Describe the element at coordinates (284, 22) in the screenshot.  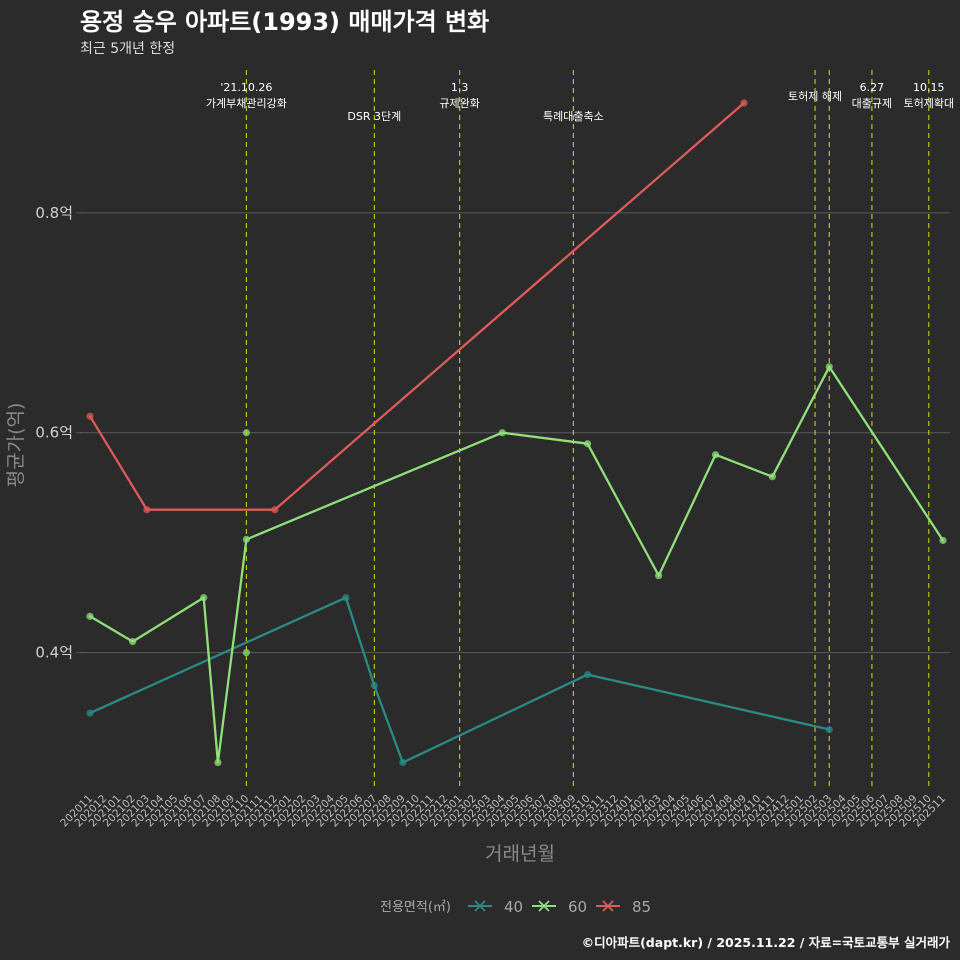
I see `chart-title: 용정 승우 아파트(1993) 매매가격 변화` at that location.